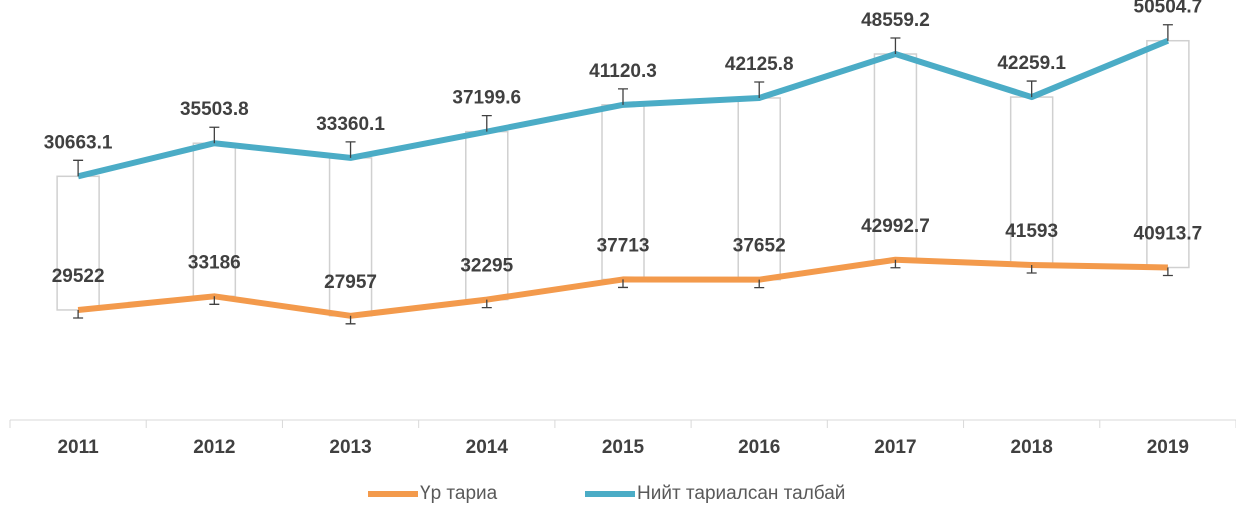  I want to click on data-label: 41120.3, so click(623, 71).